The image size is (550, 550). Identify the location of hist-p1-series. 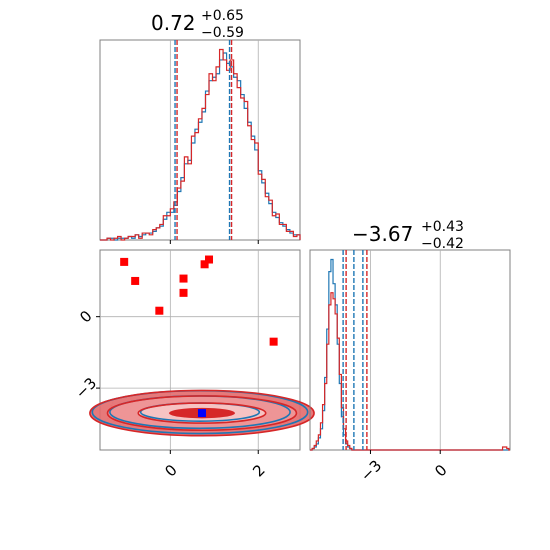
(410, 354).